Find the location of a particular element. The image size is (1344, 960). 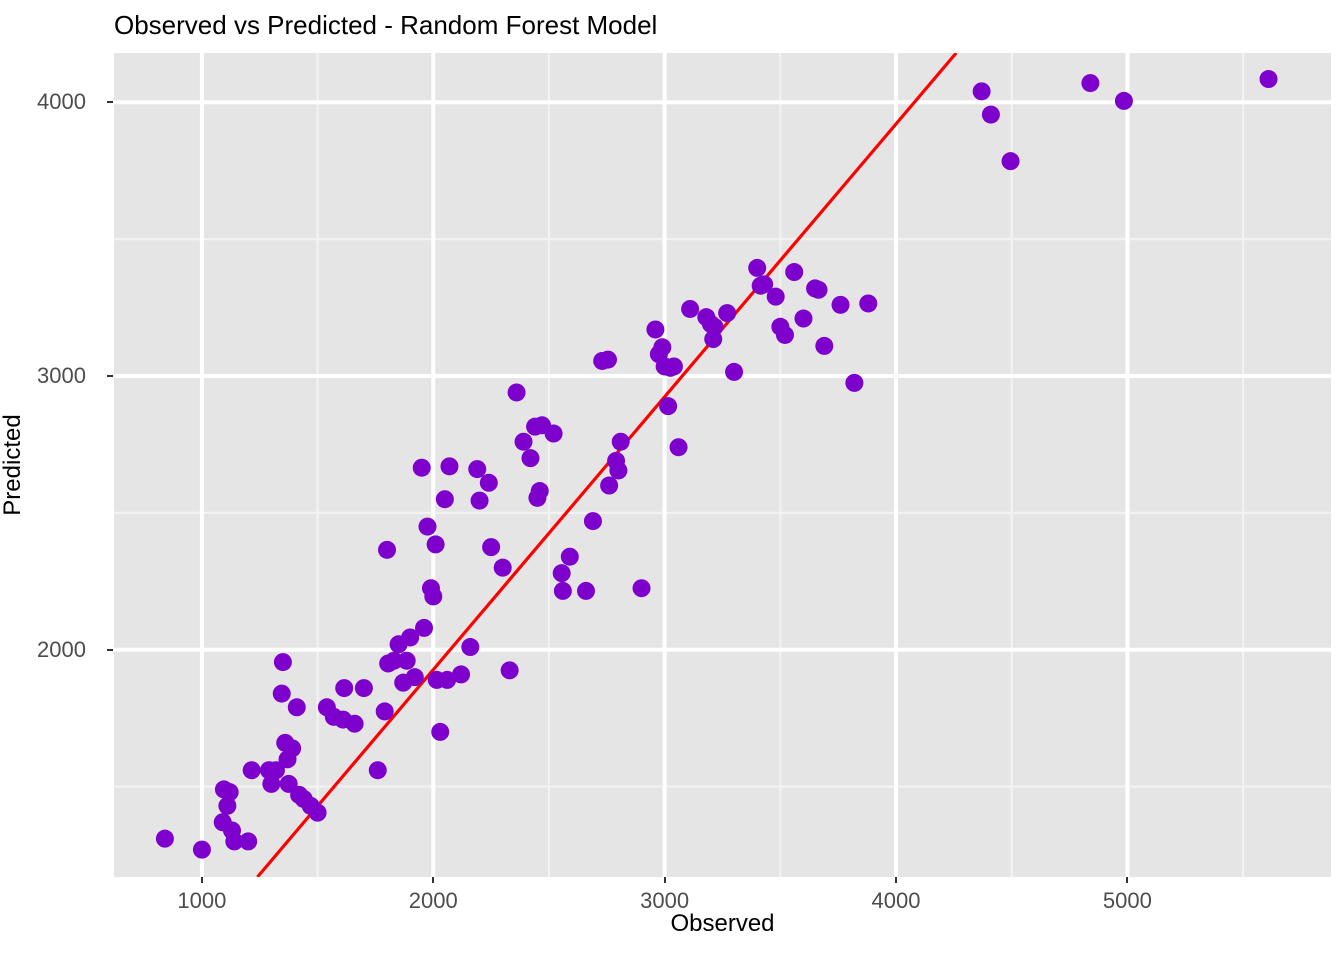

x-tick-label: 2000 is located at coordinates (433, 900).